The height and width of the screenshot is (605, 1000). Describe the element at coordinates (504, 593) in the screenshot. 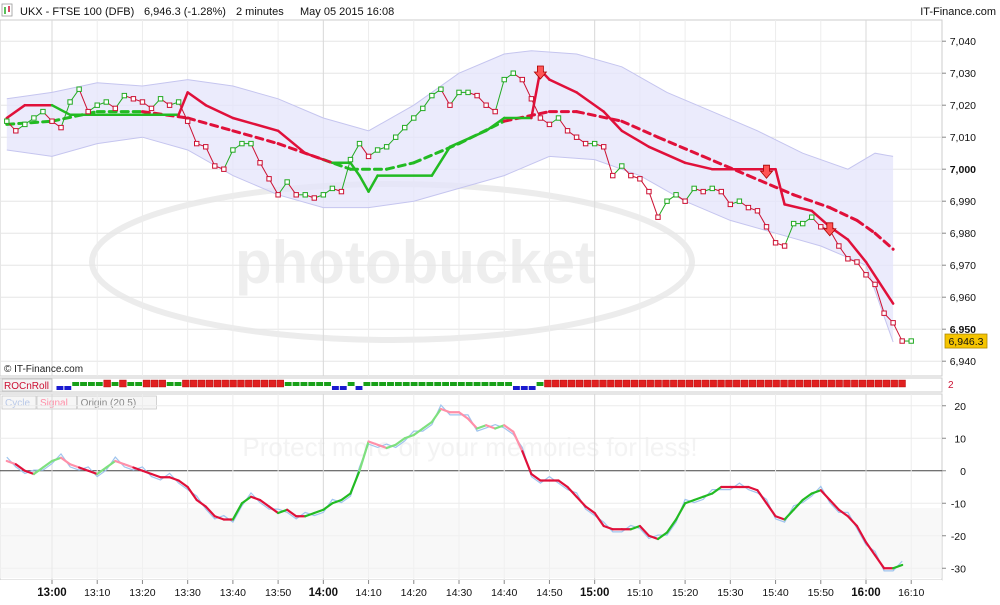

I see `time-tick-label: 14:40` at that location.